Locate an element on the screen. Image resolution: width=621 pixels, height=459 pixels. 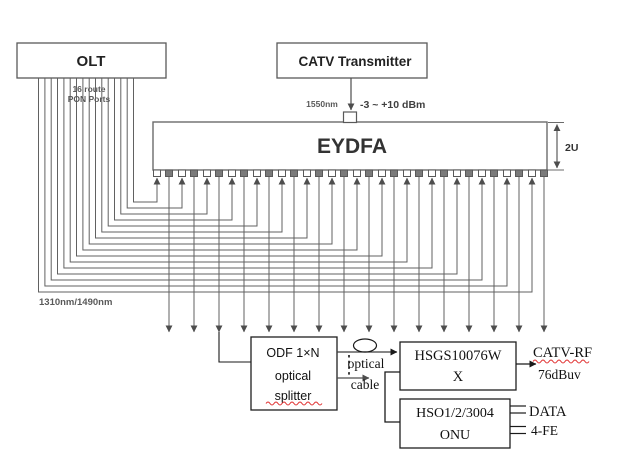
optical-cable-label-line2: cable is located at coordinates (365, 384).